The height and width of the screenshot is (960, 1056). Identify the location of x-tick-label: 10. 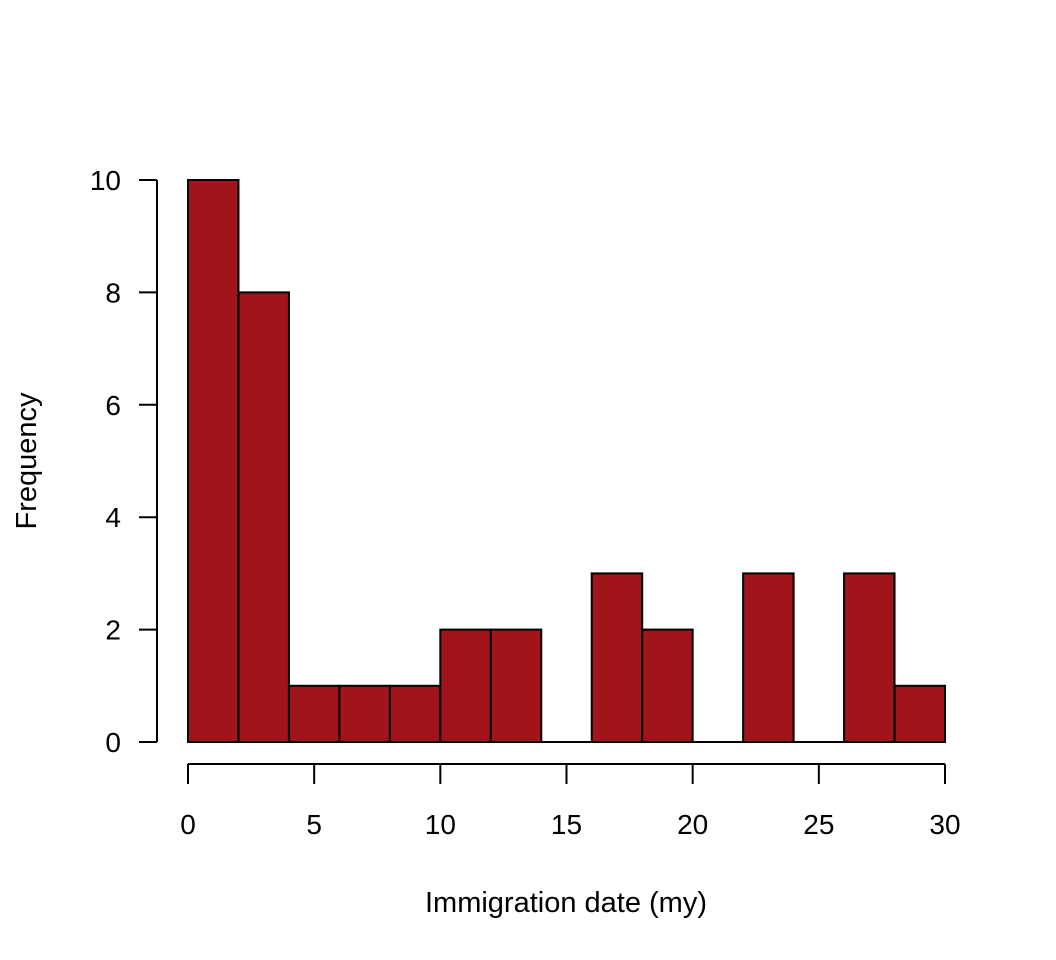
(440, 824).